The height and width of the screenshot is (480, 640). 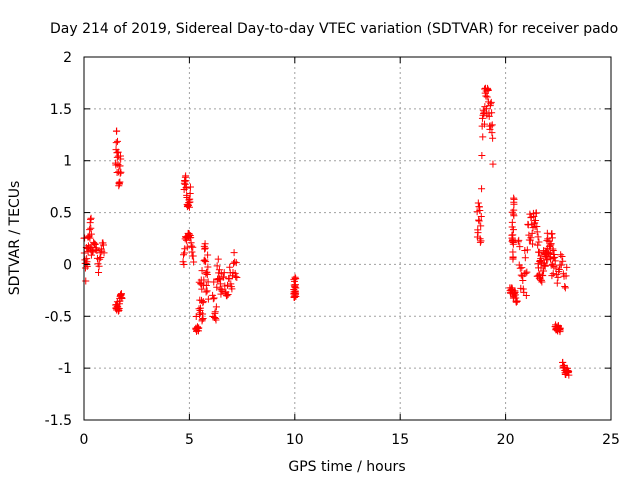 What do you see at coordinates (400, 440) in the screenshot?
I see `x-tick-label: 15` at bounding box center [400, 440].